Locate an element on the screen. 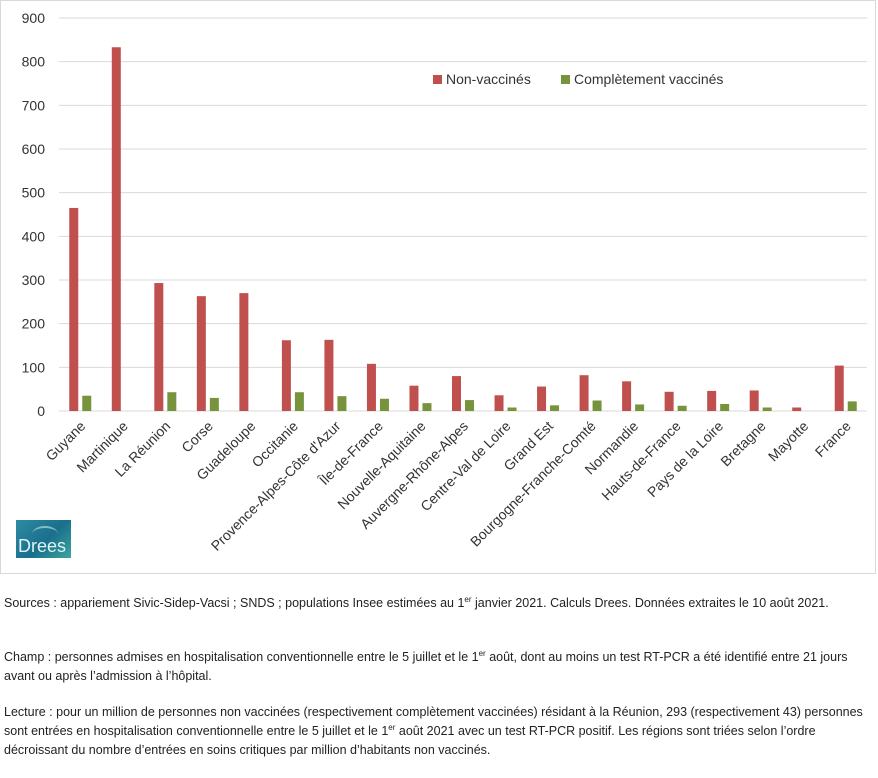  x-tick-label: Mayotte is located at coordinates (788, 441).